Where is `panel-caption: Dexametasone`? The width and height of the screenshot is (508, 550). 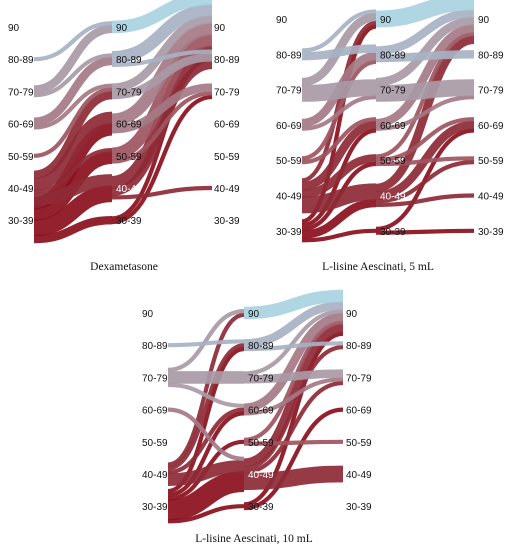
panel-caption: Dexametasone is located at coordinates (124, 267).